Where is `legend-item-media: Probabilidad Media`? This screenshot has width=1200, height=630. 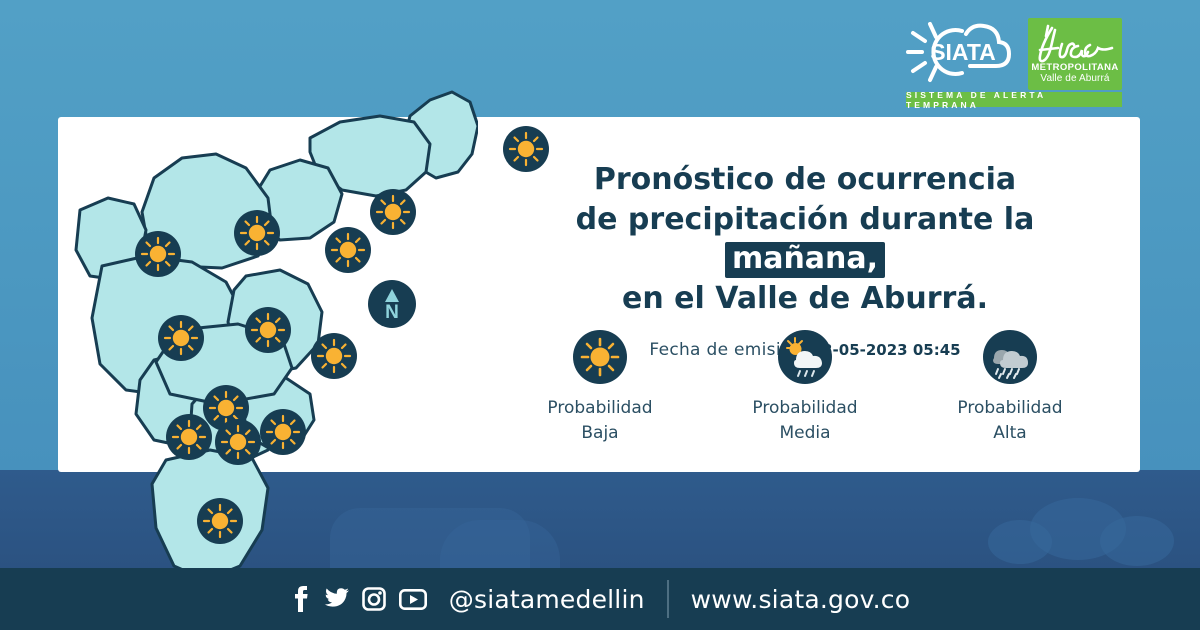
legend-item-media: Probabilidad Media is located at coordinates (805, 387).